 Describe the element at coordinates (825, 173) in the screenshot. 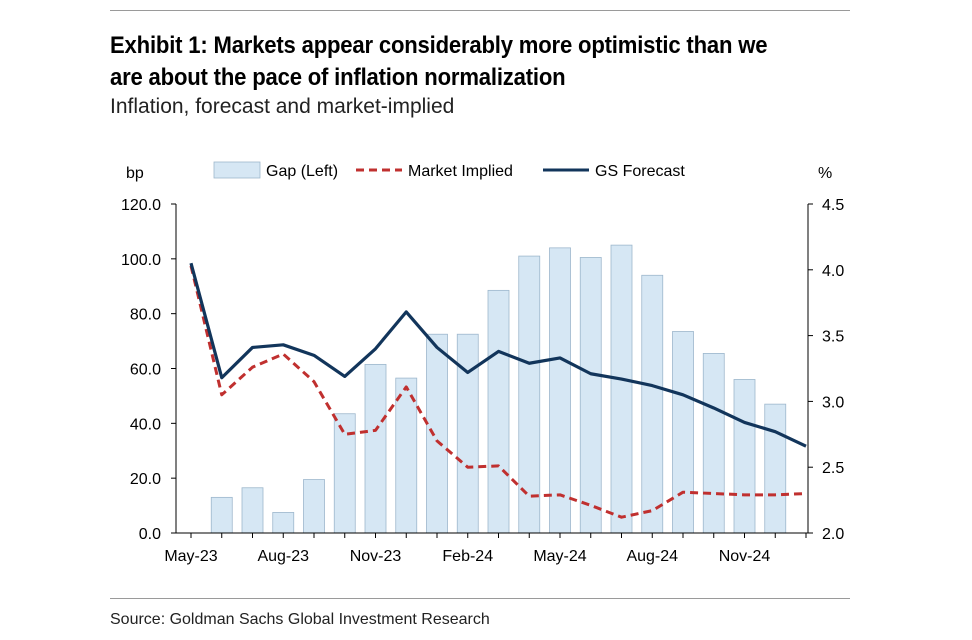

I see `right-axis-unit: %` at that location.